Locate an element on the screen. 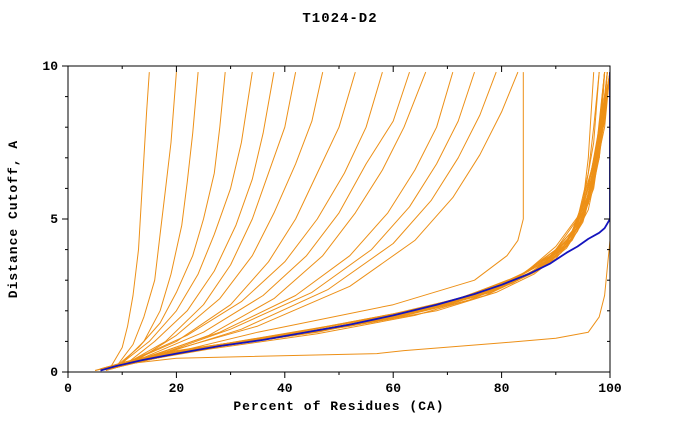 Image resolution: width=680 pixels, height=440 pixels. x-tick-label: 60 is located at coordinates (393, 388).